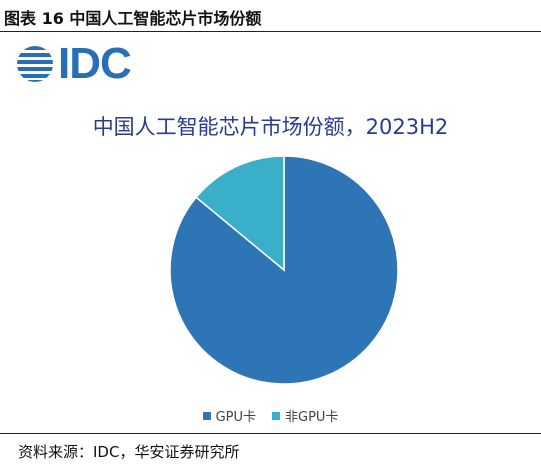 The height and width of the screenshot is (468, 541). Describe the element at coordinates (235, 417) in the screenshot. I see `legend-label-gpu: GPU卡` at that location.